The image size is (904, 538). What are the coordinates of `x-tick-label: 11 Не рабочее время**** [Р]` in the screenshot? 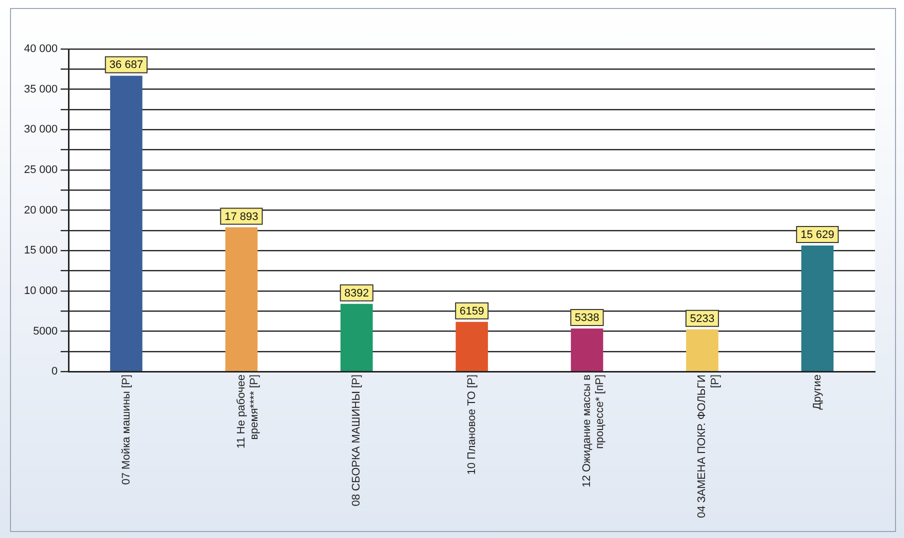 It's located at (248, 411).